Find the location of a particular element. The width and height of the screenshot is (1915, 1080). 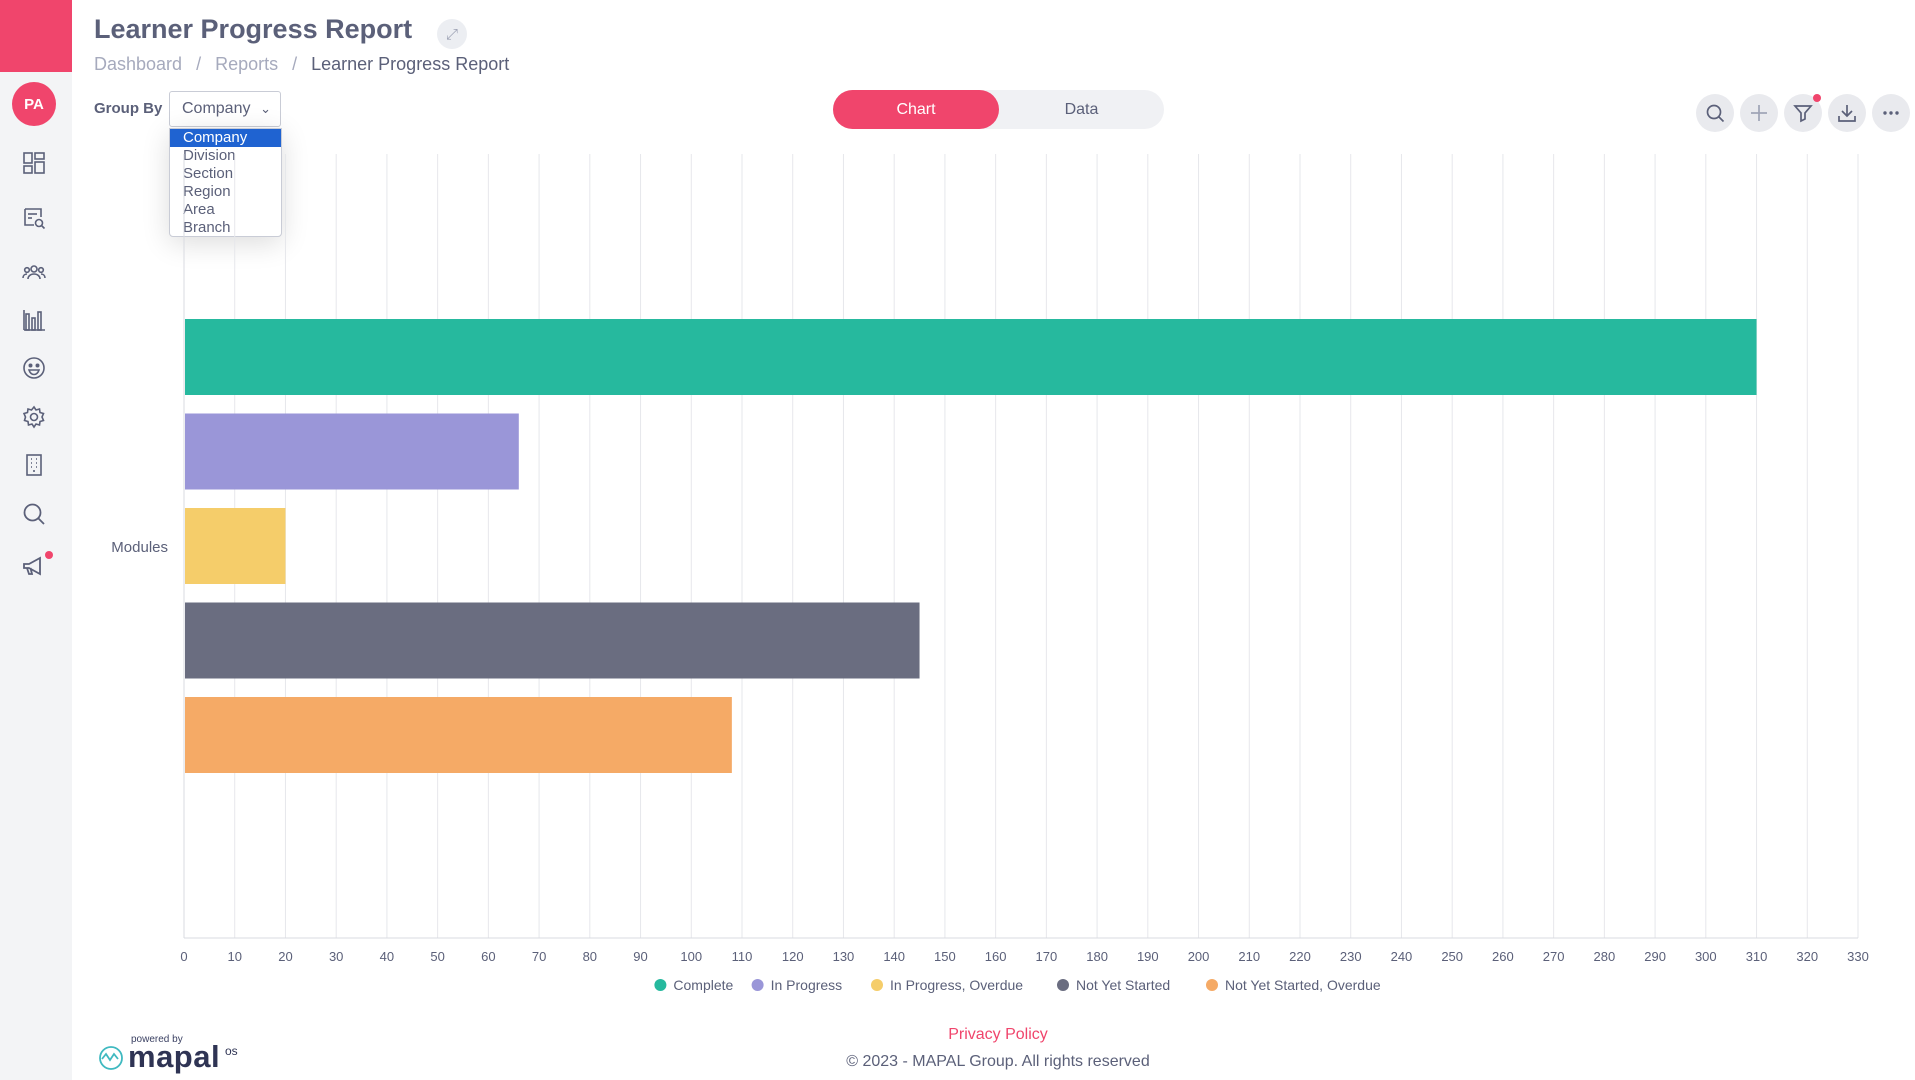

dropdown-option-company: Company is located at coordinates (225, 138).